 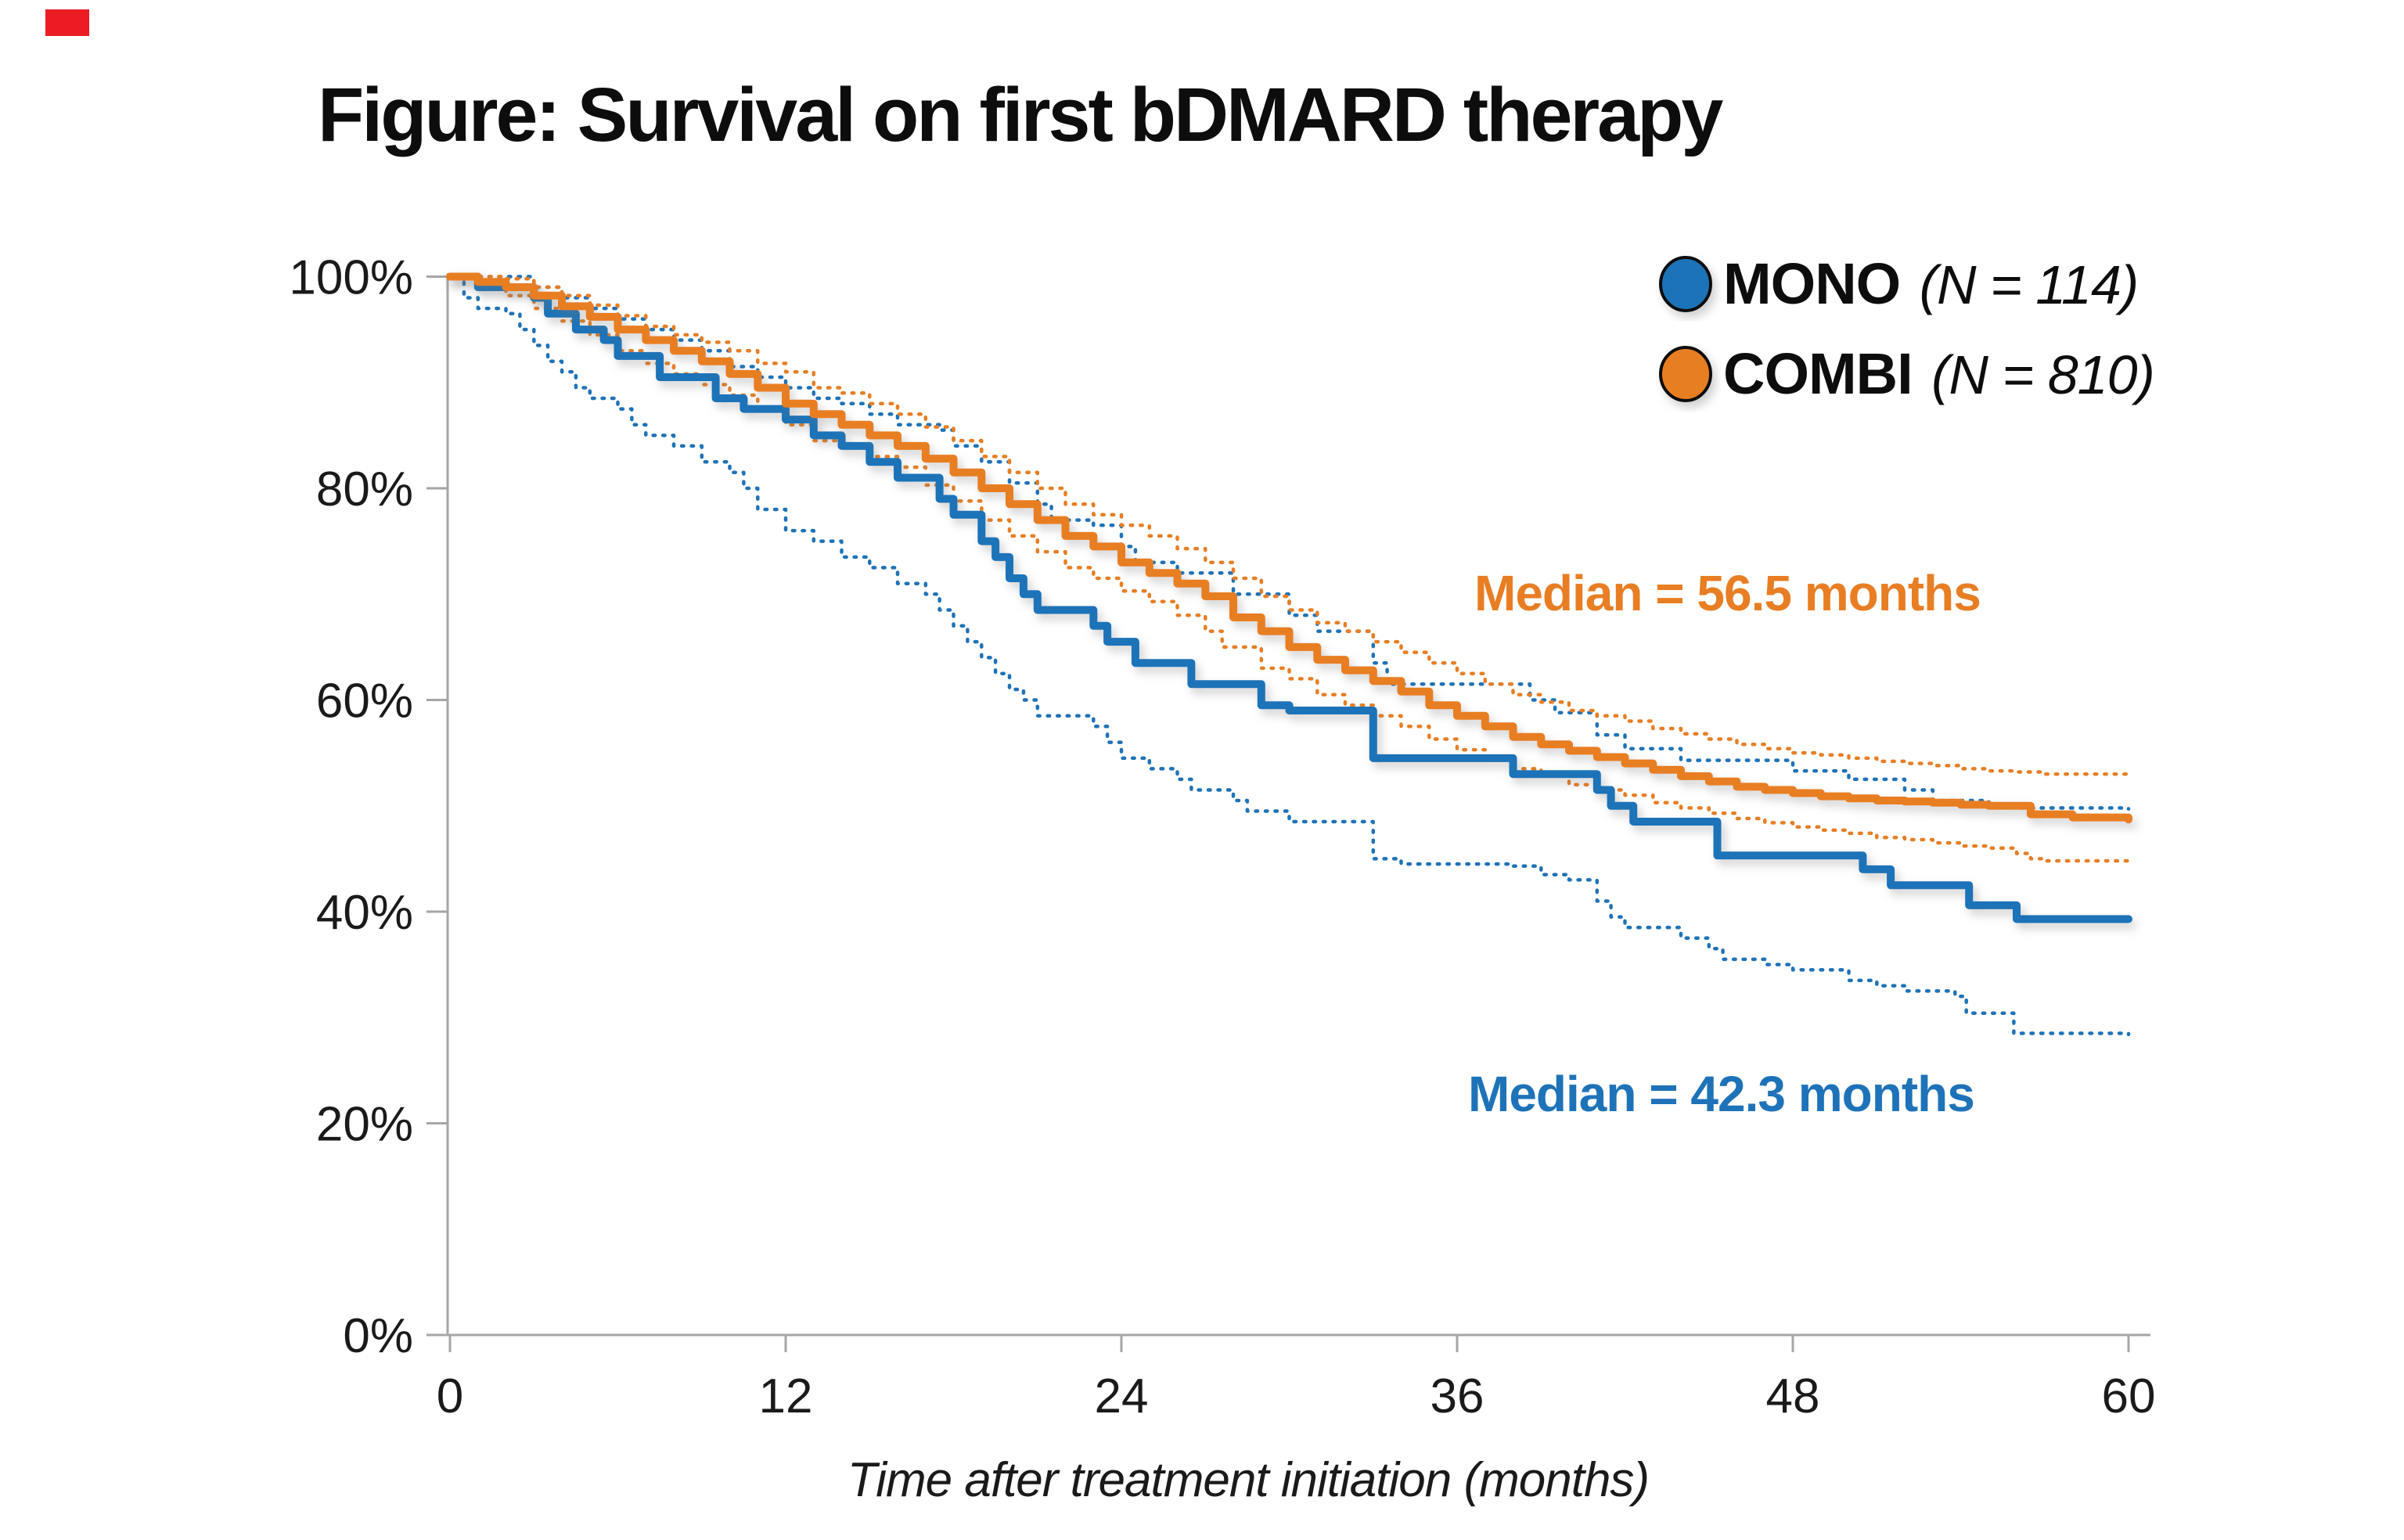 What do you see at coordinates (1458, 1396) in the screenshot?
I see `x-tick-label: 36` at bounding box center [1458, 1396].